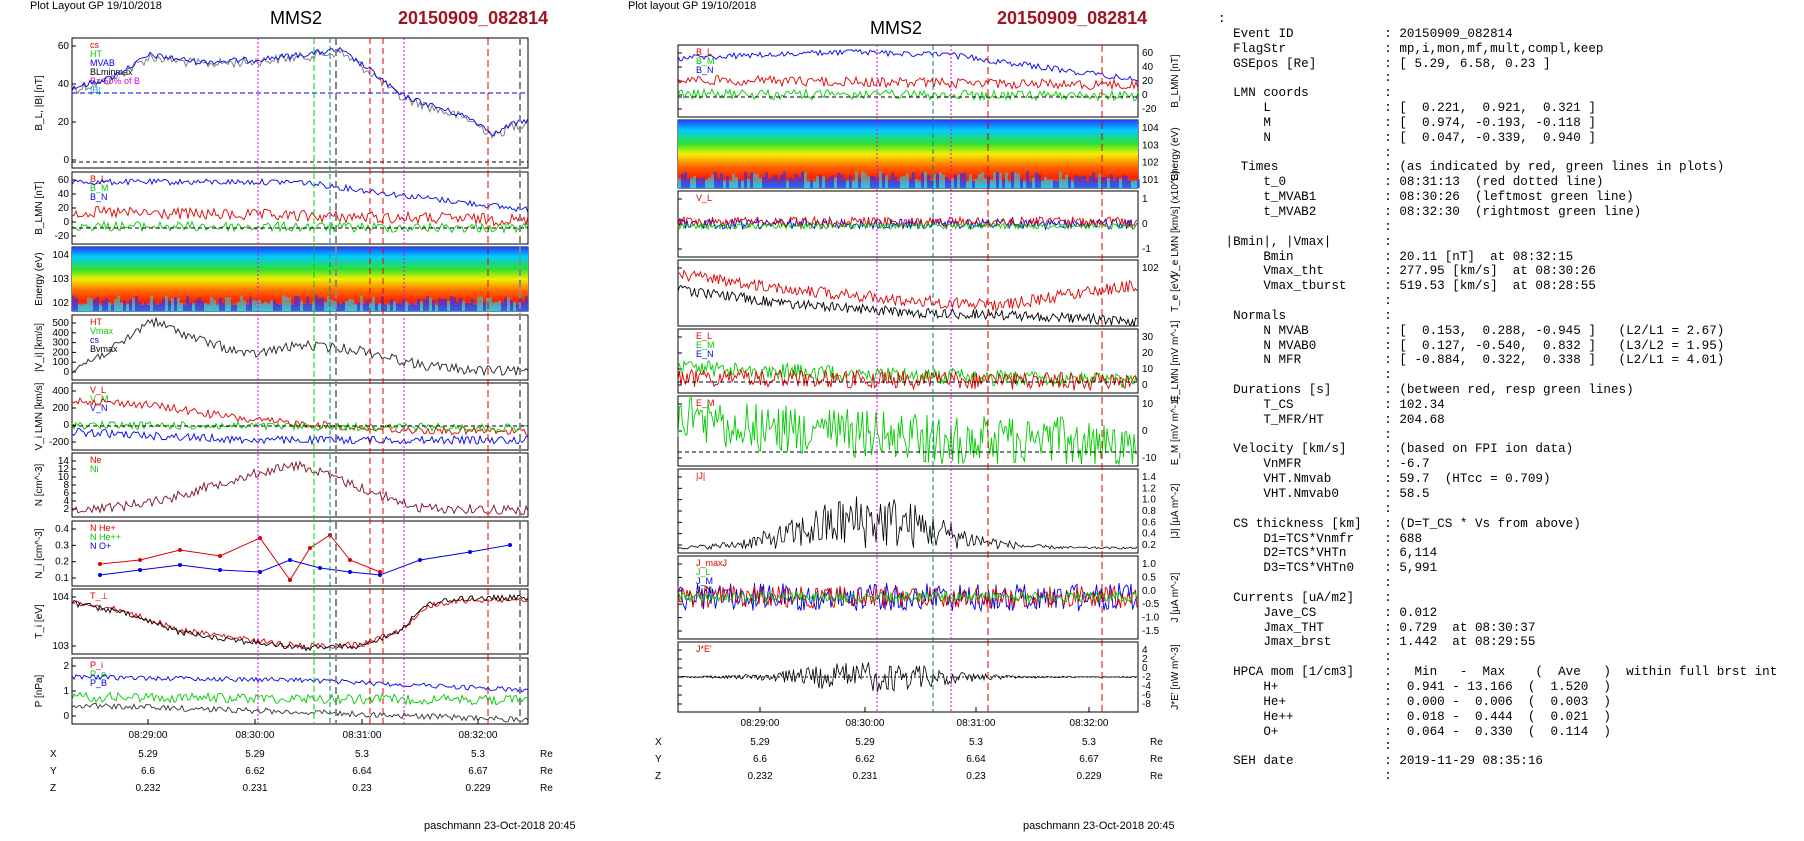 The height and width of the screenshot is (841, 1804). What do you see at coordinates (1429, 137) in the screenshot?
I see `info-line: N : [ 0.047, -0.339, 0.940 ]` at bounding box center [1429, 137].